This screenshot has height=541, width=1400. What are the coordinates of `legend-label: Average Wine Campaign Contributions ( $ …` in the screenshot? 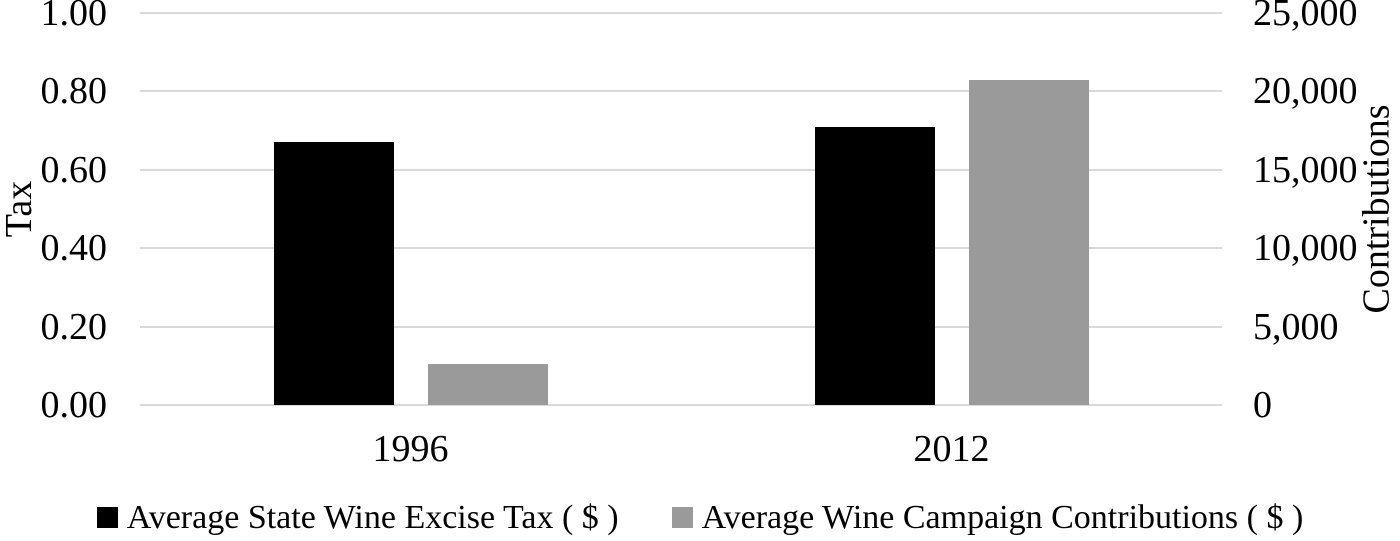 It's located at (1002, 517).